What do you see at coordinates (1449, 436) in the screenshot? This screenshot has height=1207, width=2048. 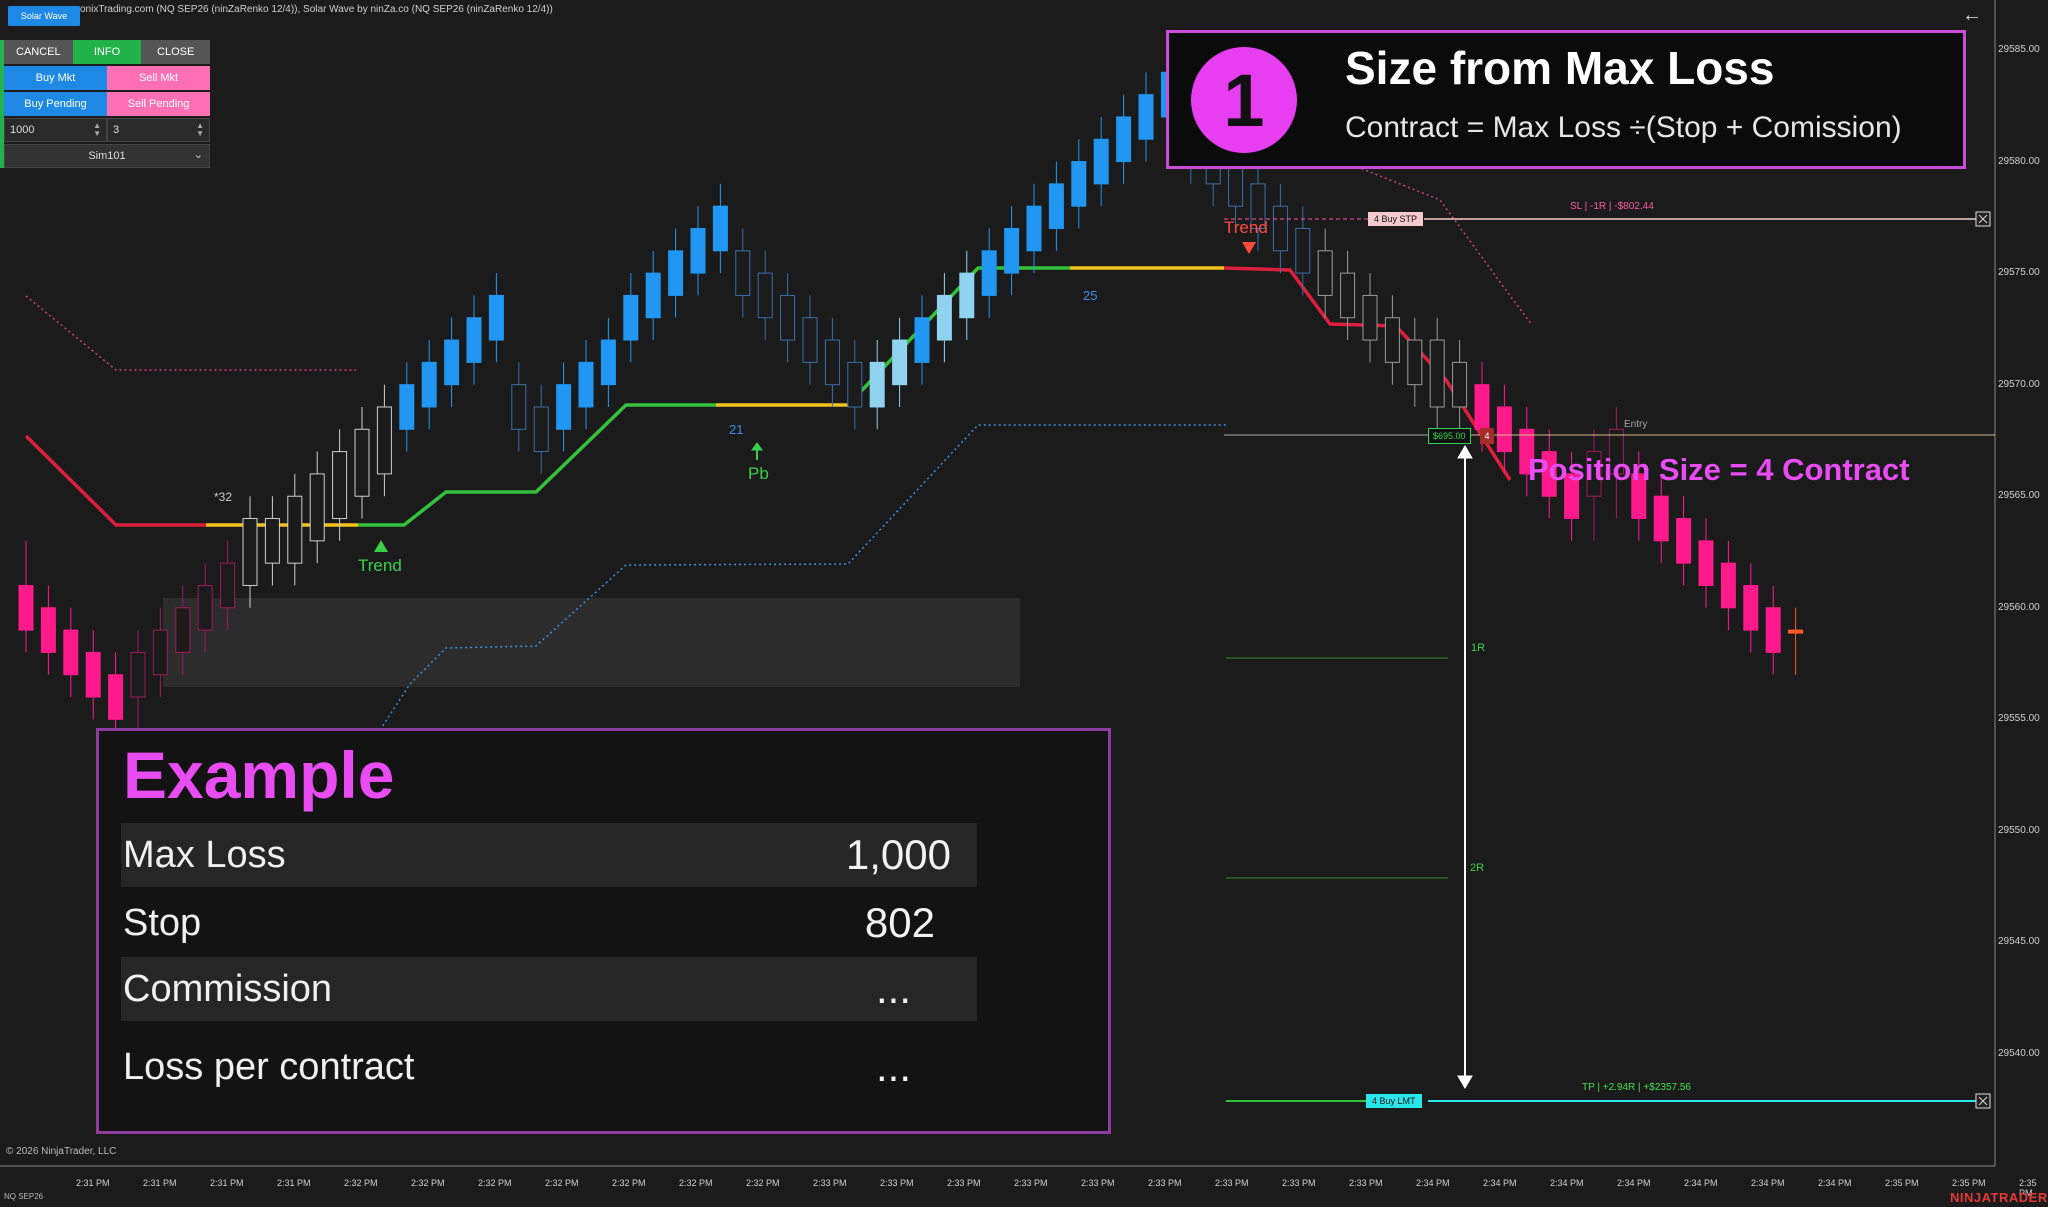 I see `entry-price-box: $695.00` at bounding box center [1449, 436].